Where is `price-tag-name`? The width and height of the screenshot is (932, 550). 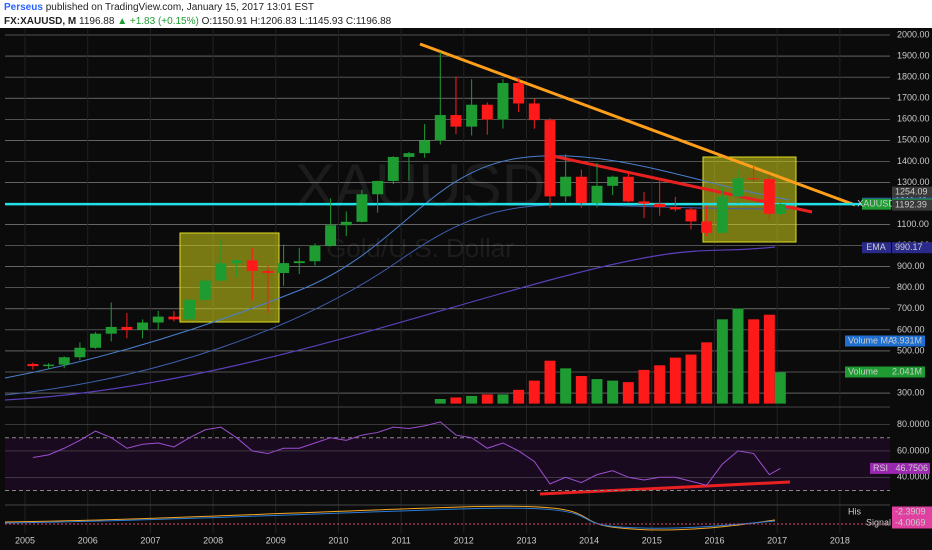 price-tag-name is located at coordinates (876, 204).